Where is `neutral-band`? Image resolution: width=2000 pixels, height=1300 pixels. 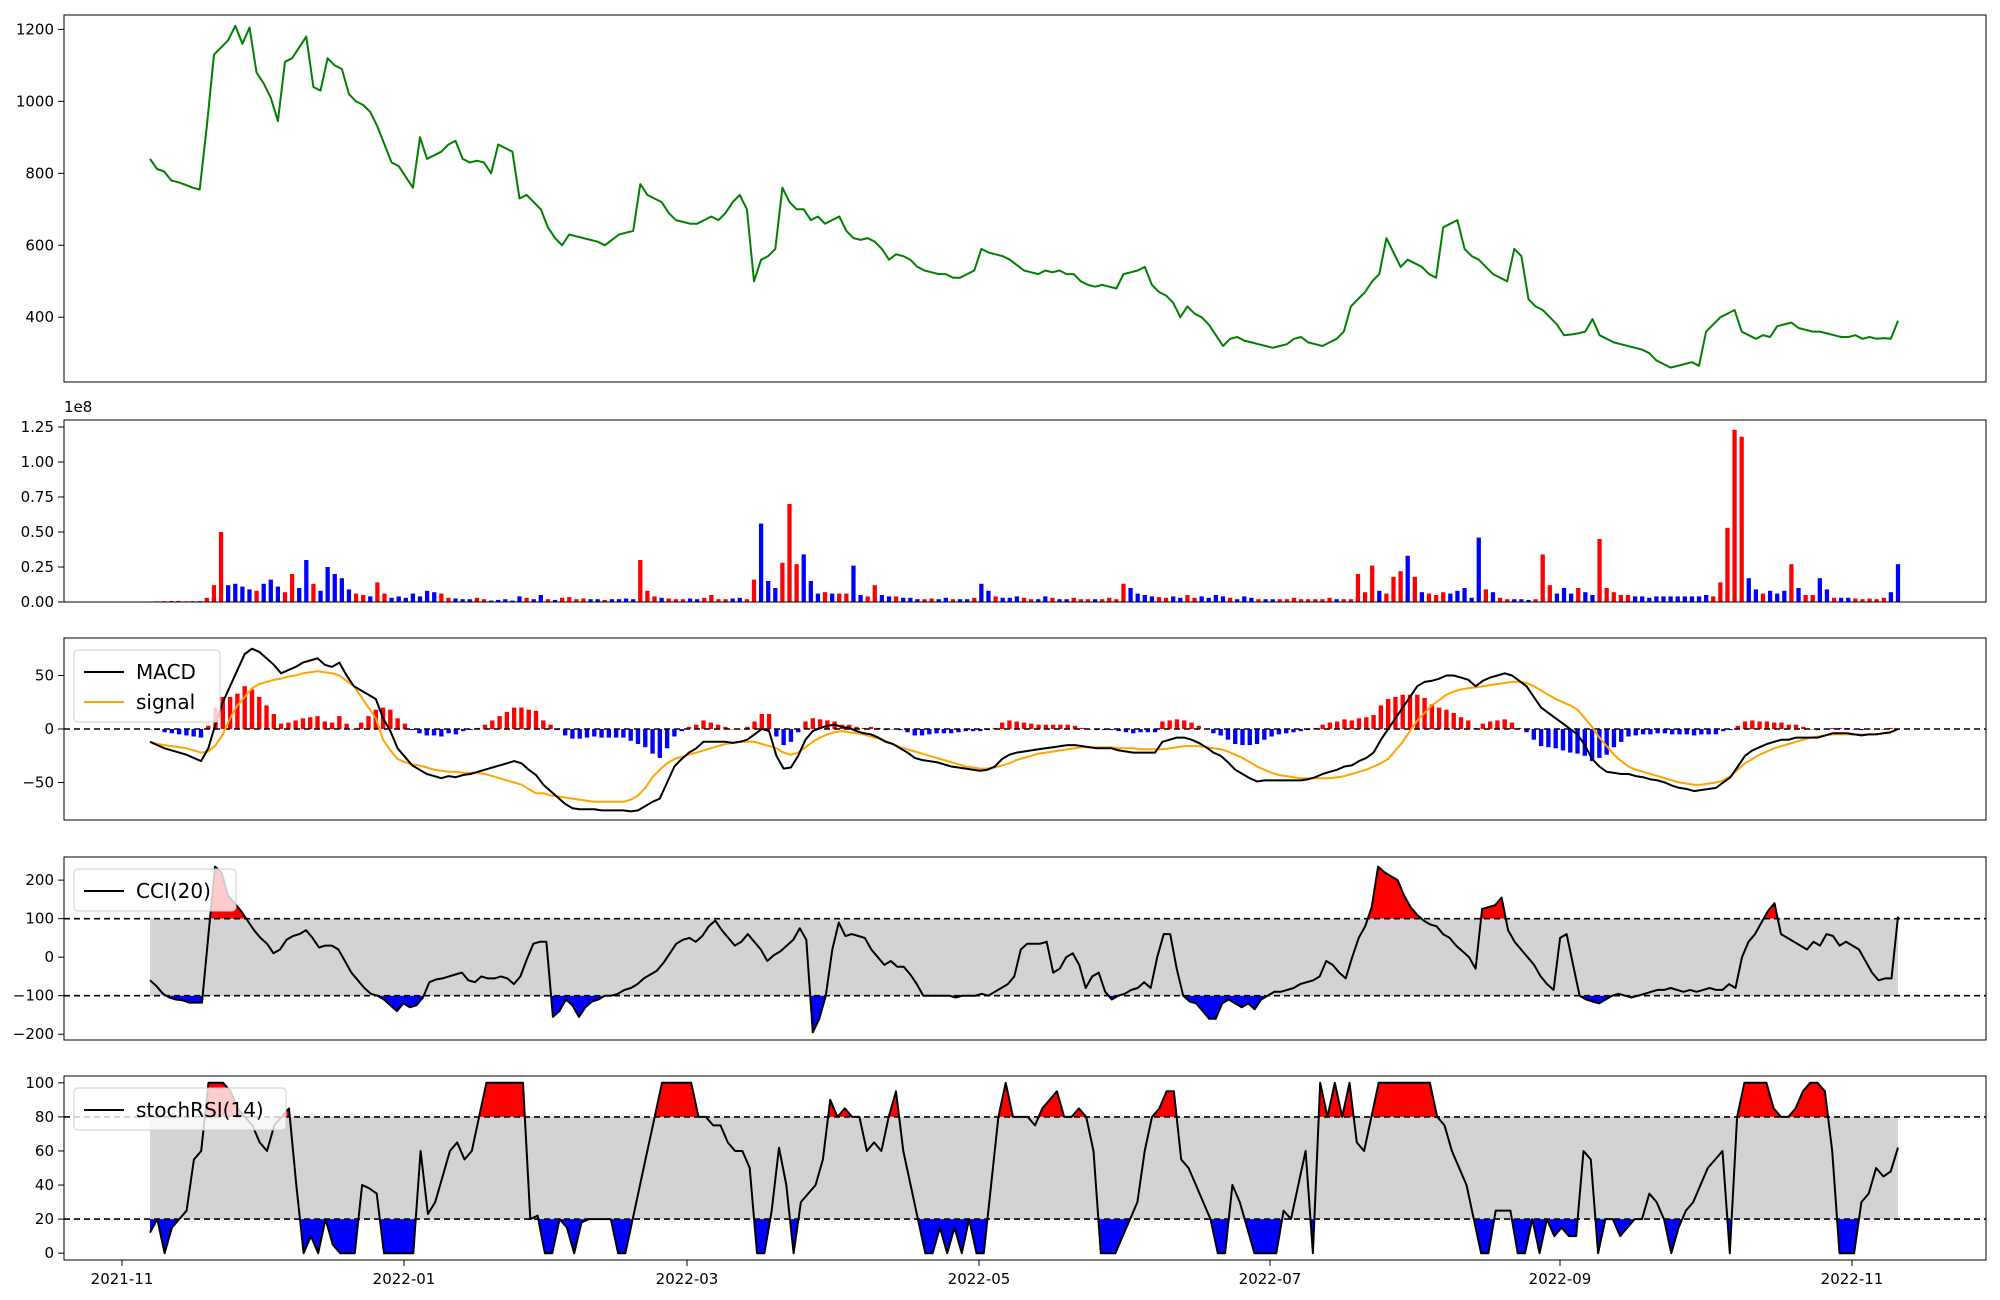
neutral-band is located at coordinates (1024, 957).